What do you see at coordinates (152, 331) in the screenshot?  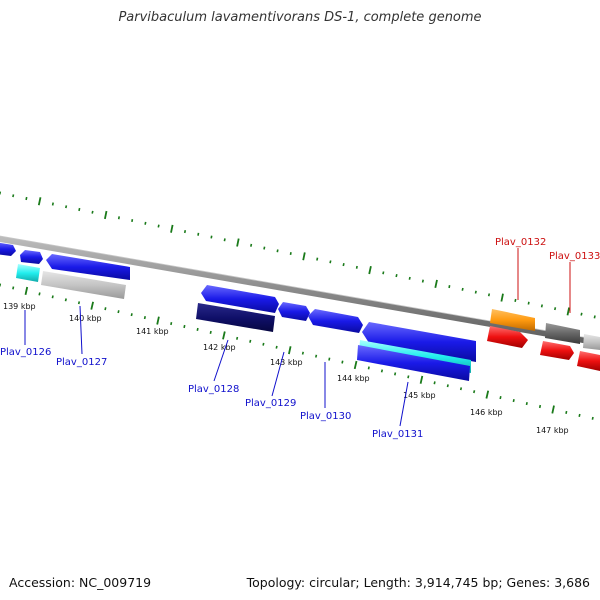 I see `tick-label: 141 kbp` at bounding box center [152, 331].